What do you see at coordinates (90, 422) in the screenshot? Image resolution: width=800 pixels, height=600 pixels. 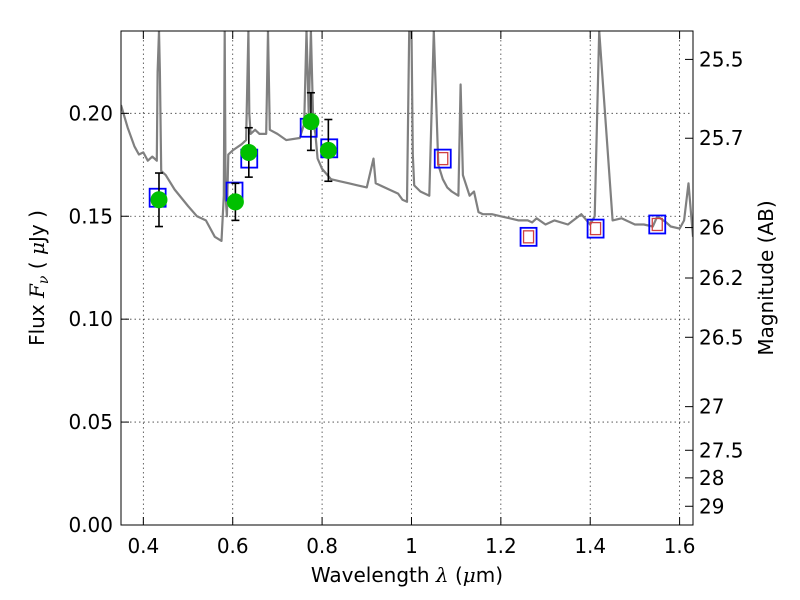 I see `y-tick-label: 0.05` at bounding box center [90, 422].